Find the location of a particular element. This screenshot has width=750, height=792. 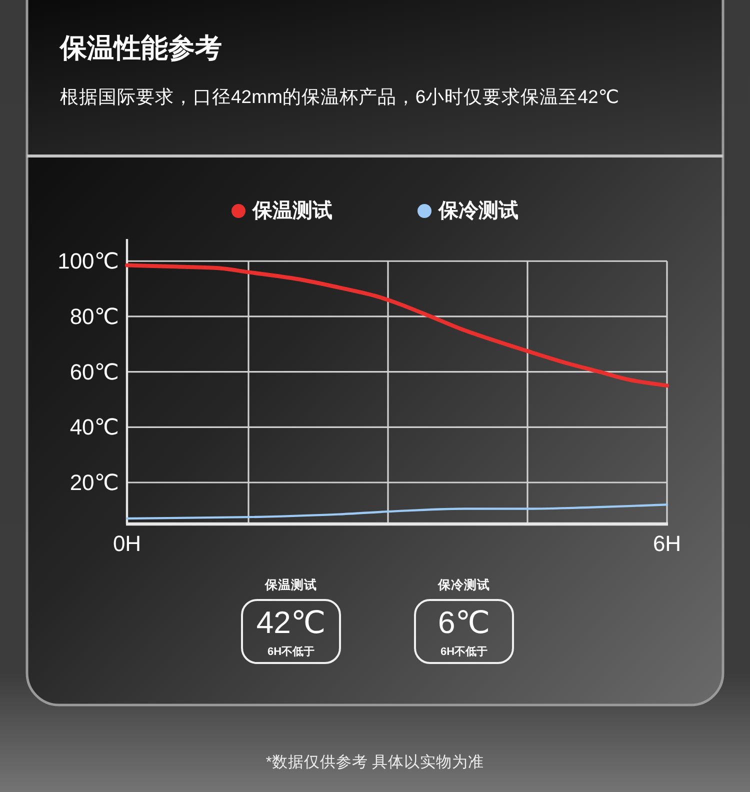

text: 42℃ is located at coordinates (291, 622).